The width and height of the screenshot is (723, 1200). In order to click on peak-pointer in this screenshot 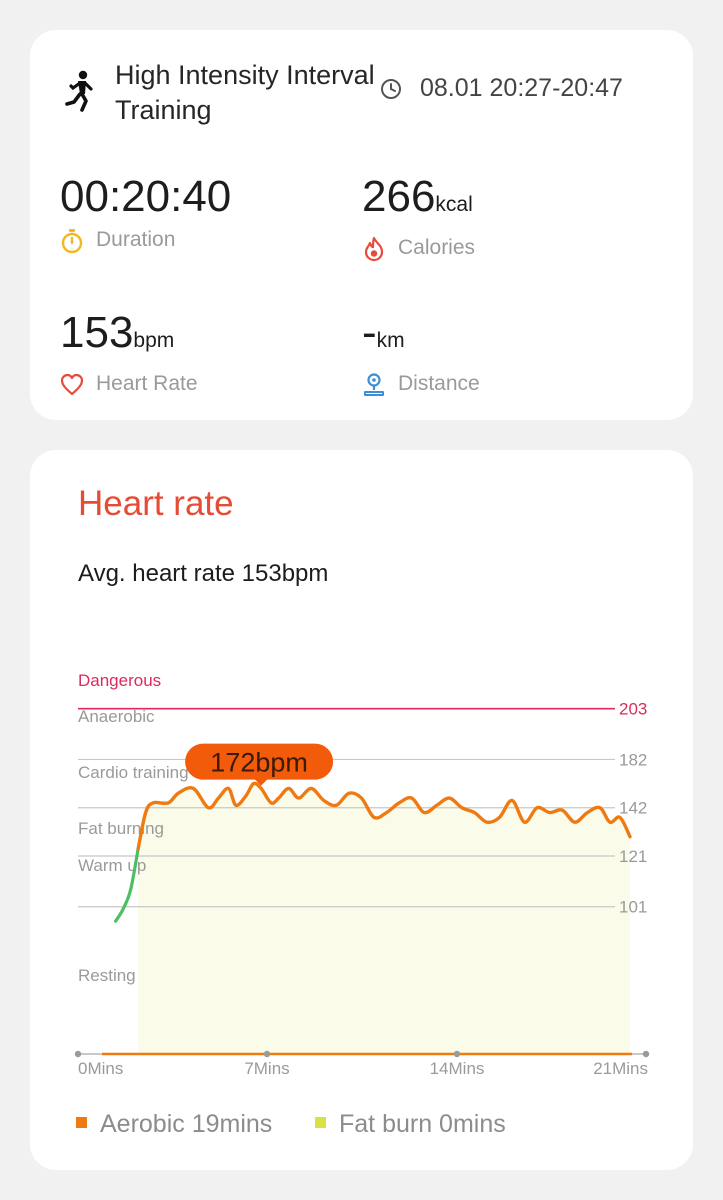, I will do `click(261, 782)`.